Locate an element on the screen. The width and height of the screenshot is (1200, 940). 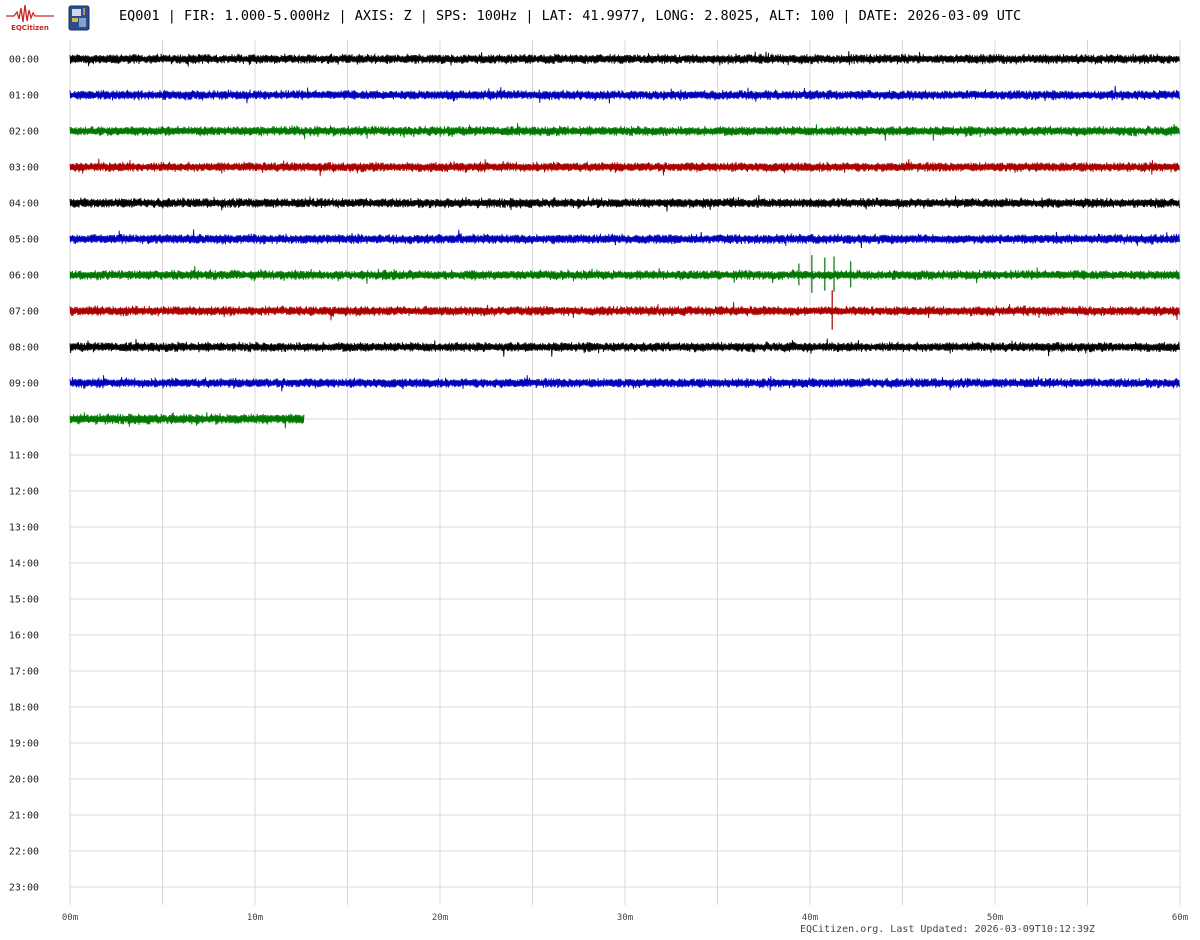
hour-label: 05:00 is located at coordinates (24, 240).